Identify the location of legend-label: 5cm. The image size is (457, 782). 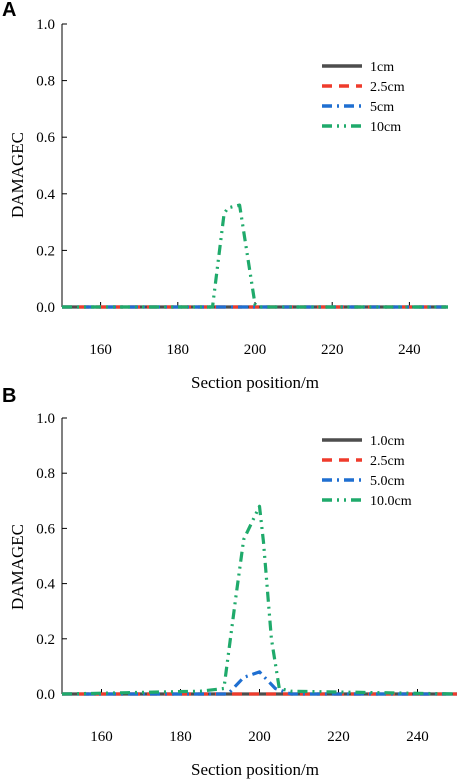
(382, 107).